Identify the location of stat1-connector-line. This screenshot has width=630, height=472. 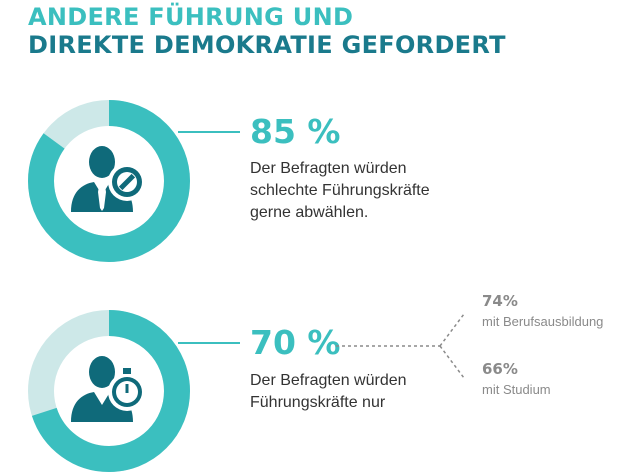
(209, 132).